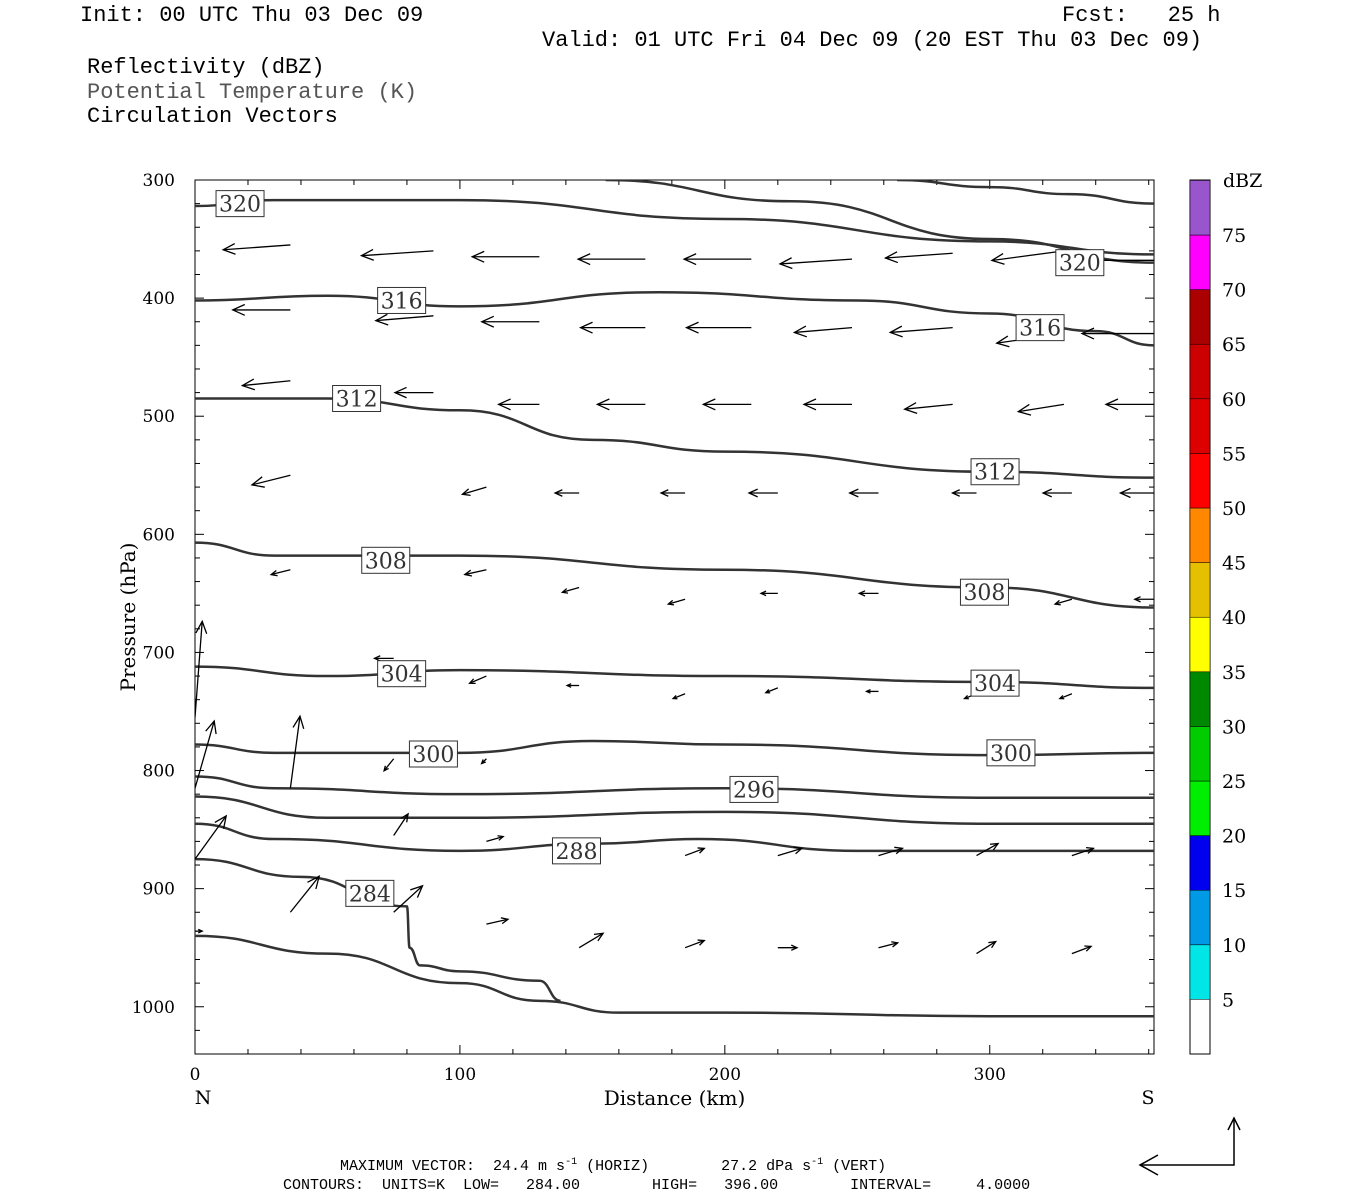 This screenshot has width=1350, height=1200. Describe the element at coordinates (725, 1075) in the screenshot. I see `x-tick-label: 200` at that location.